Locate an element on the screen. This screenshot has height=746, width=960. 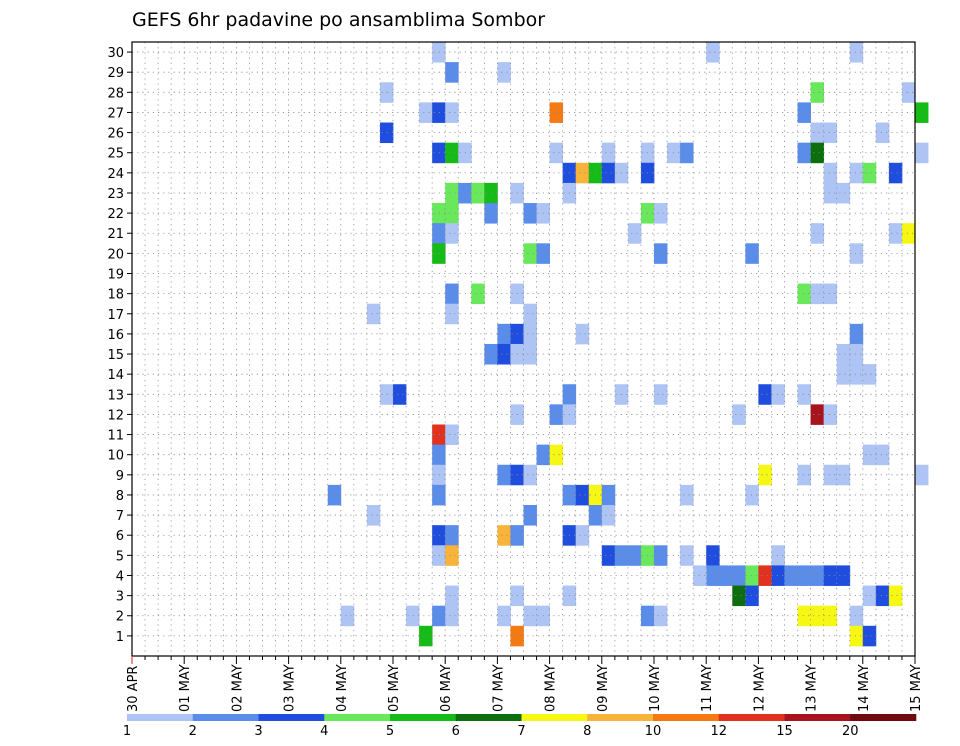
legend-label: 7 is located at coordinates (521, 731).